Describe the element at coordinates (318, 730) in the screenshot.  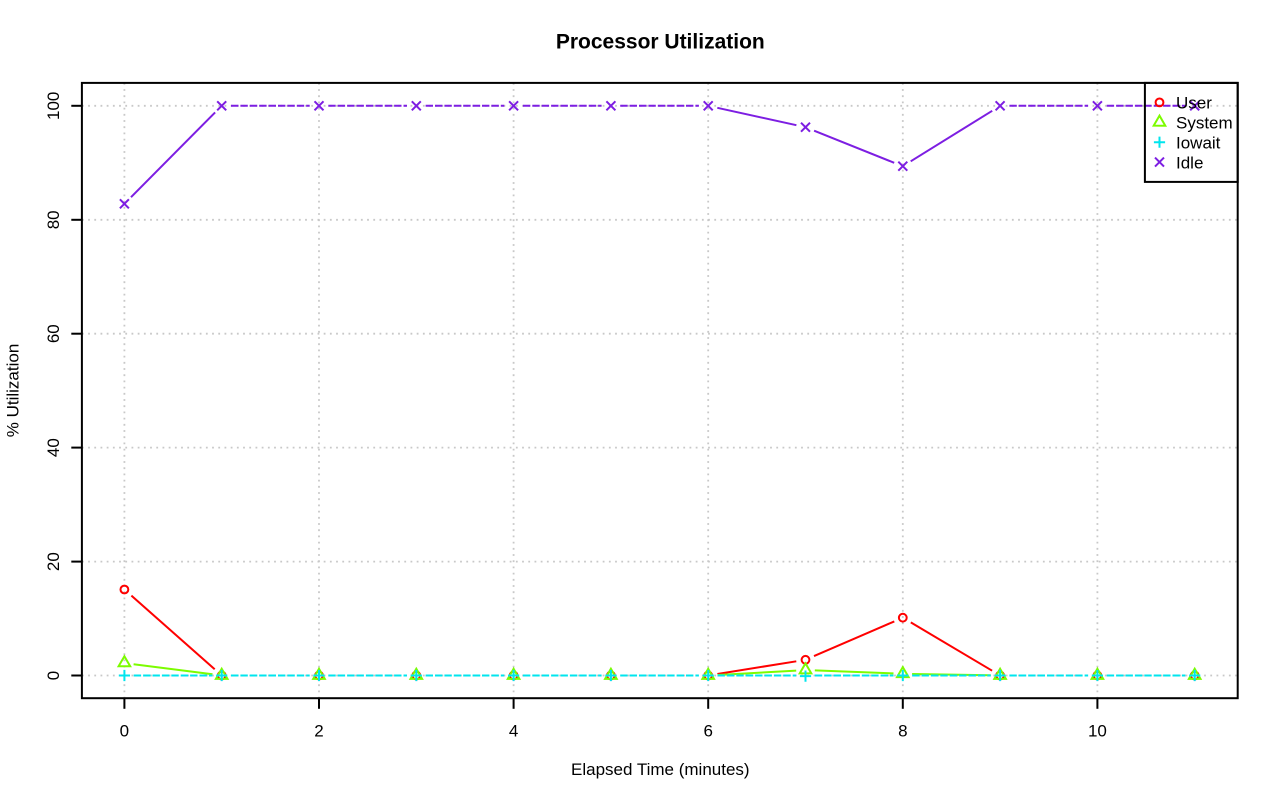
I see `svg-text: 2` at that location.